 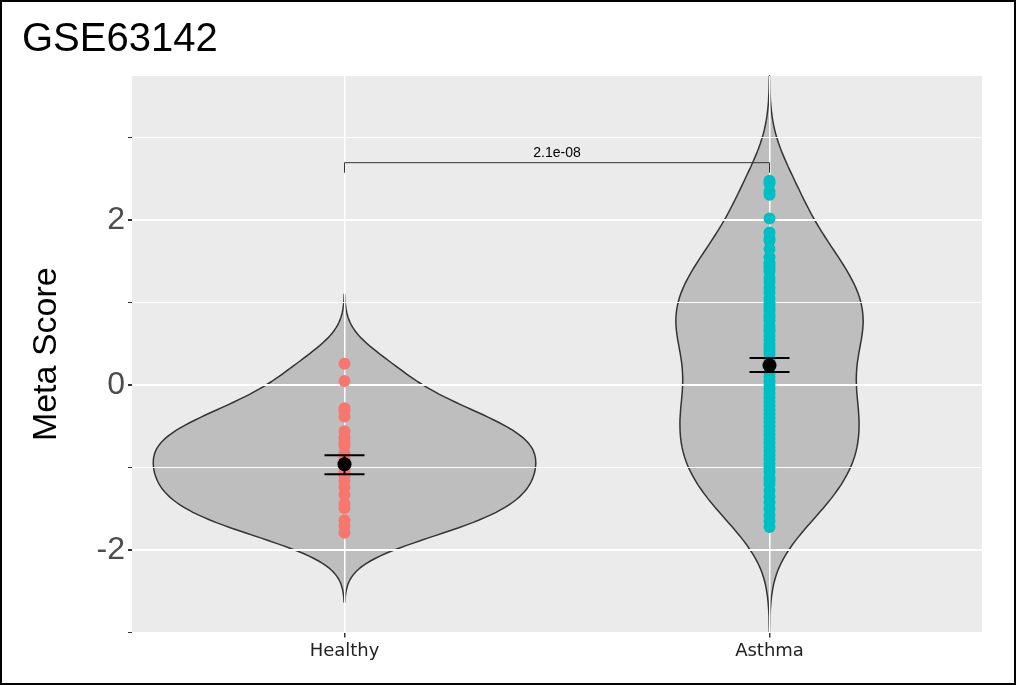 What do you see at coordinates (116, 218) in the screenshot?
I see `y-tick-label: 2` at bounding box center [116, 218].